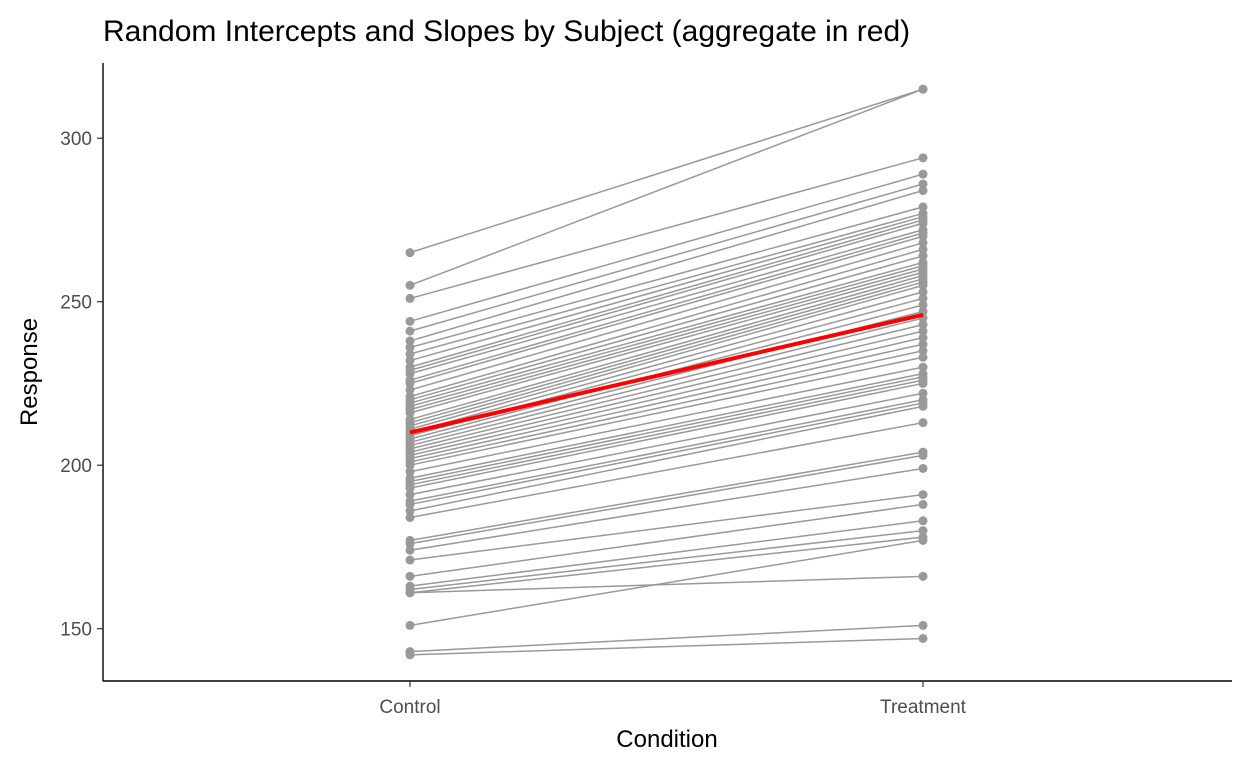 The width and height of the screenshot is (1248, 773). Describe the element at coordinates (409, 707) in the screenshot. I see `x-tick-label: Control` at that location.